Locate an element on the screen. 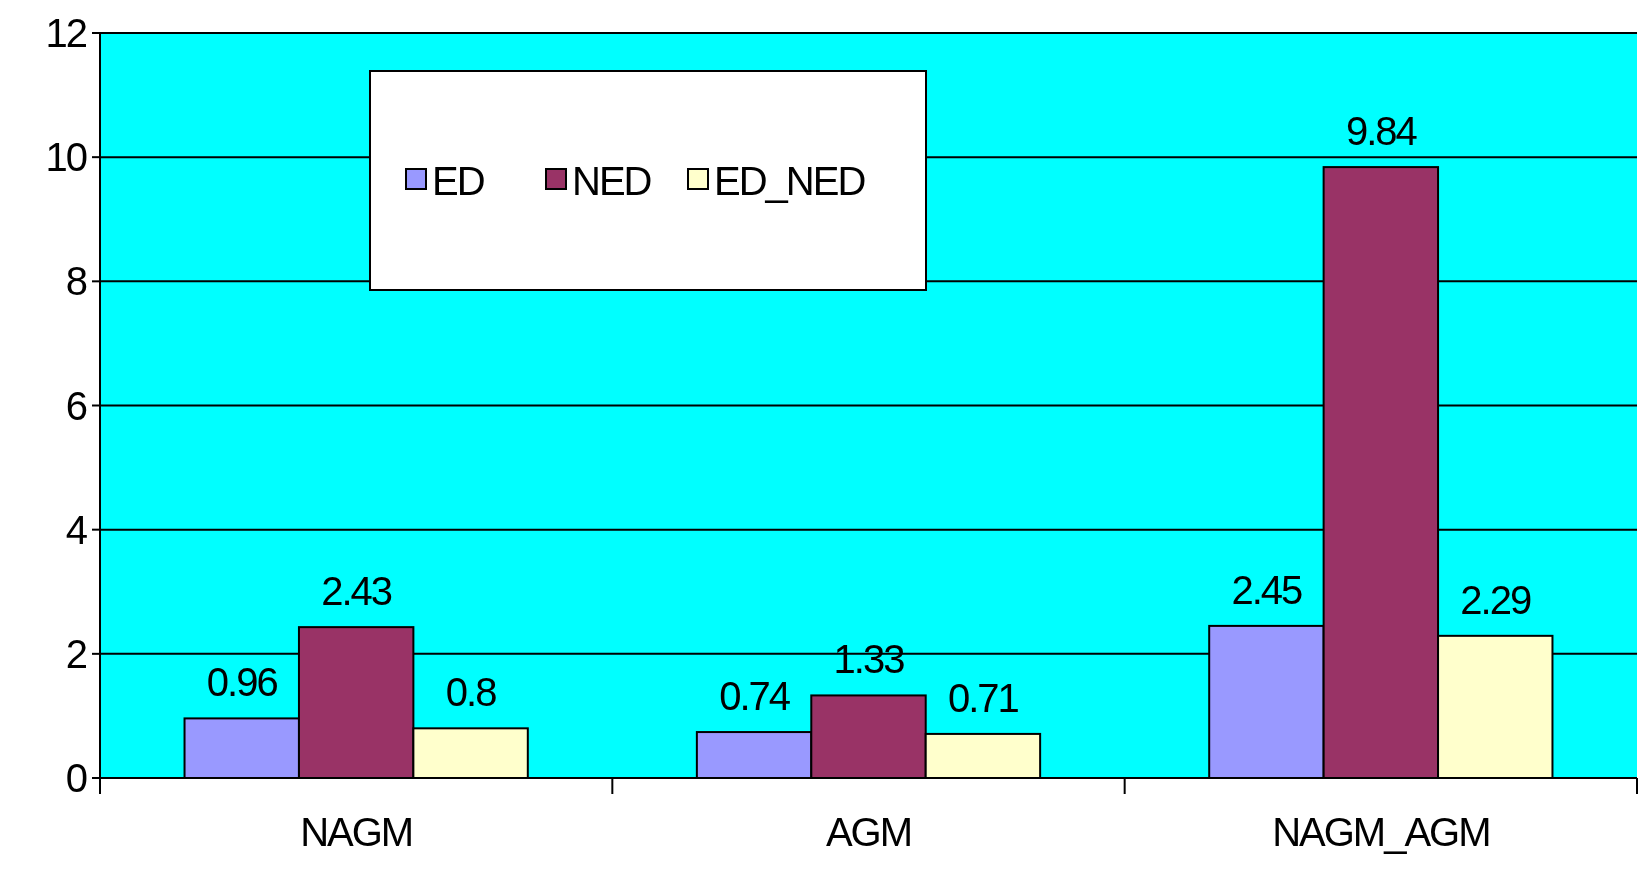 This screenshot has width=1650, height=887. data-label: 0.74 is located at coordinates (755, 696).